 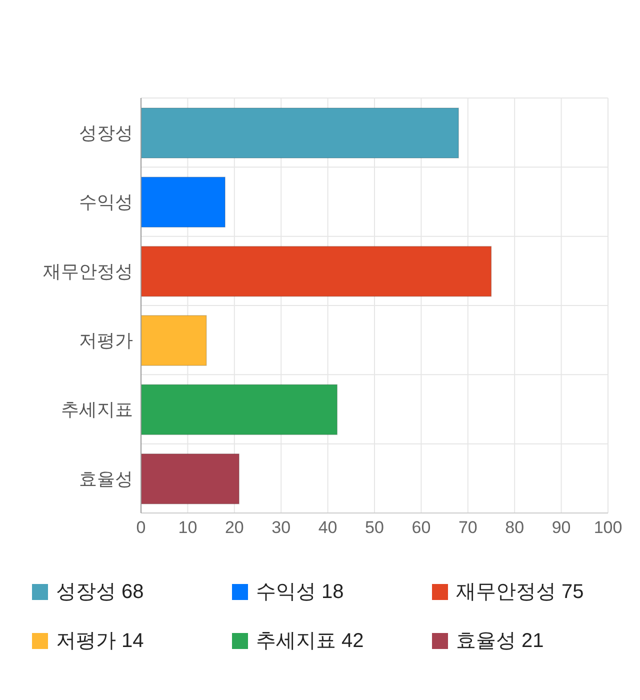 I want to click on x-tick-label: 10, so click(x=188, y=528).